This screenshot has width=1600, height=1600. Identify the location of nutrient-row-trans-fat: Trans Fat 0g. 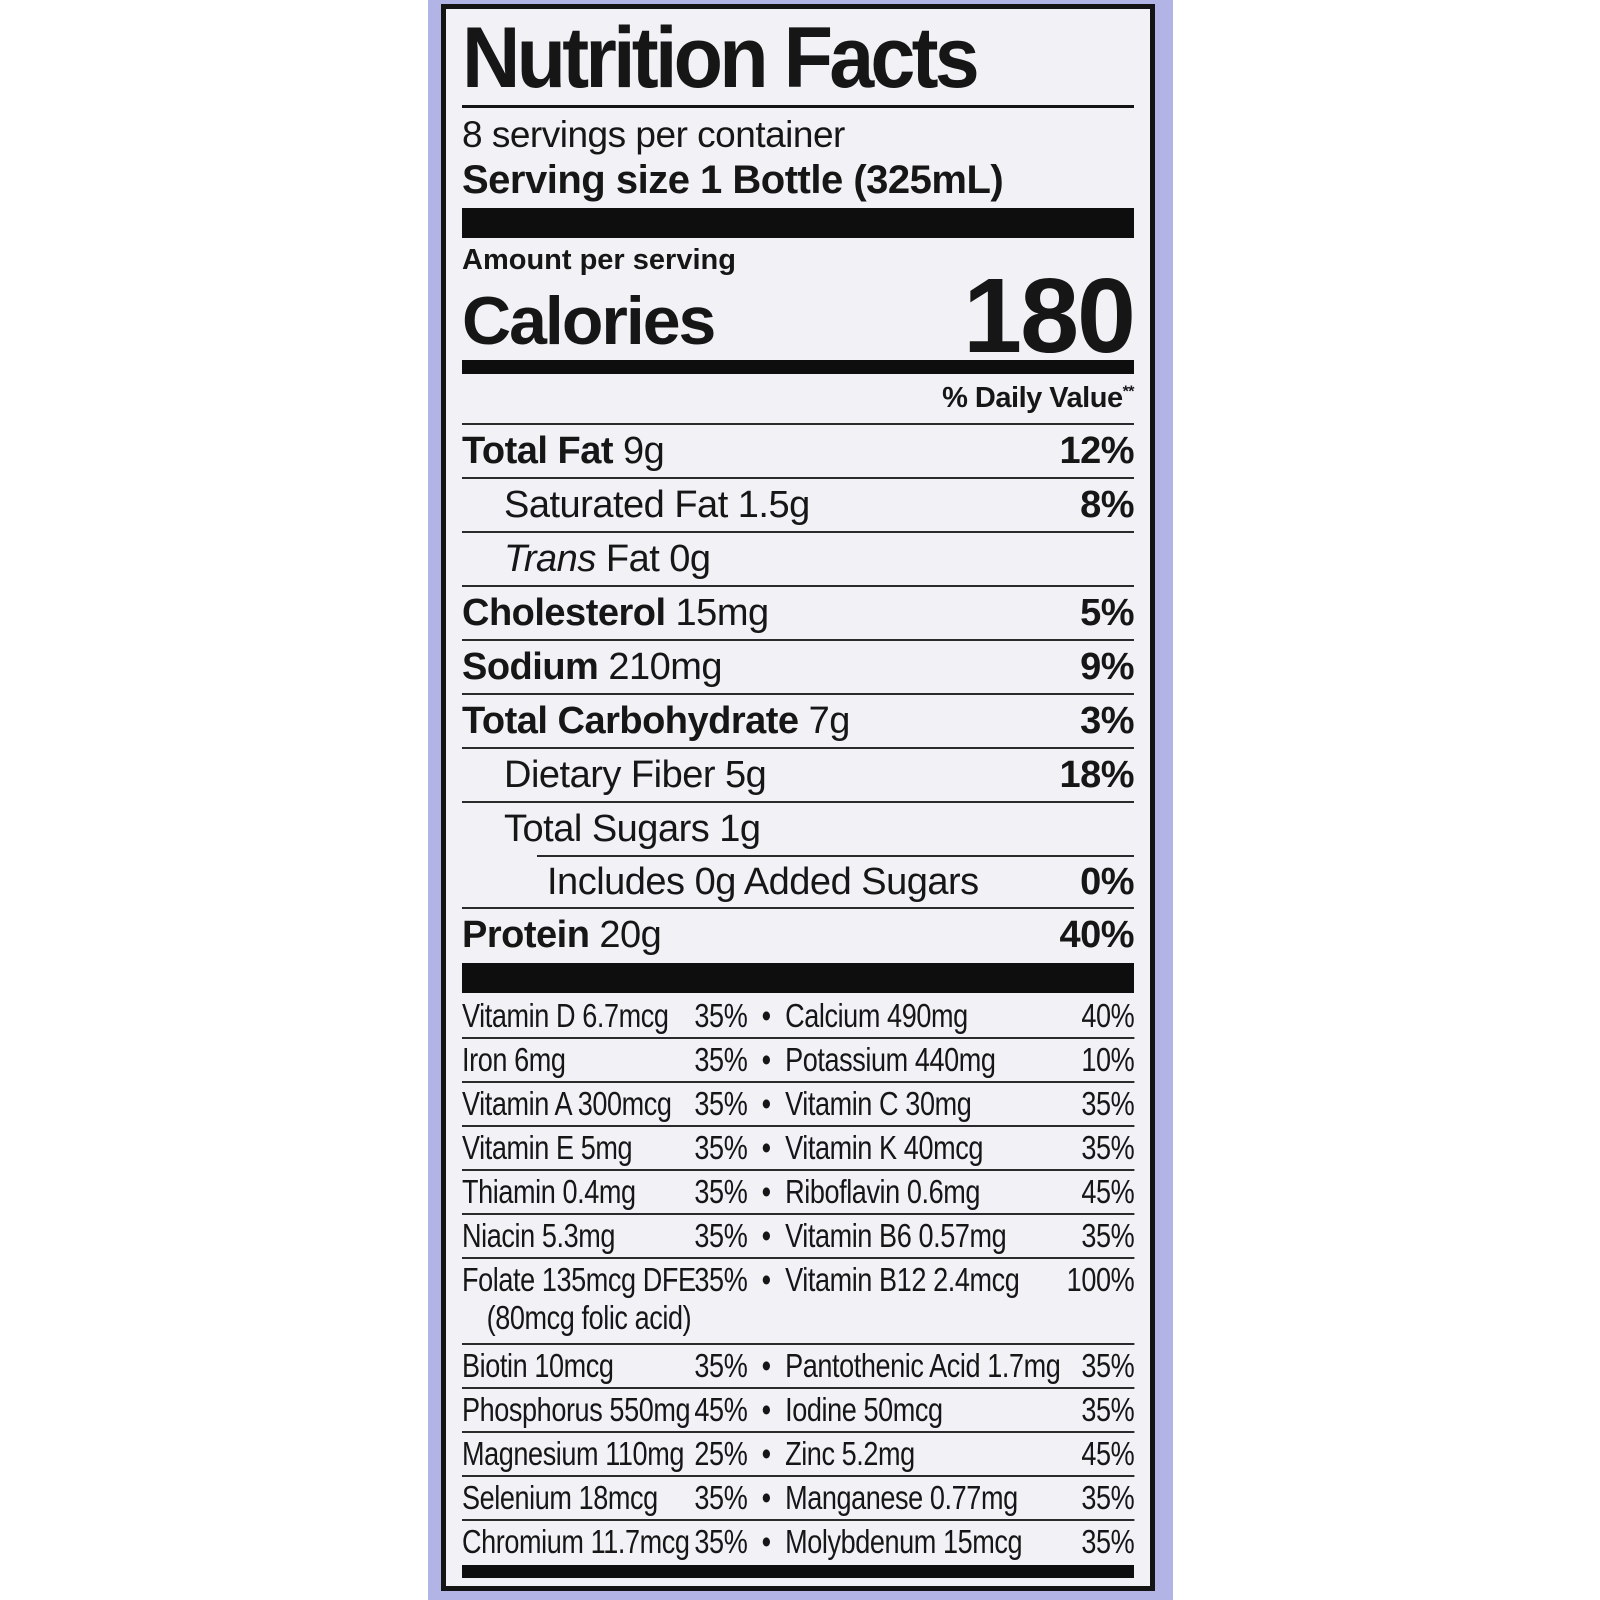
(798, 558).